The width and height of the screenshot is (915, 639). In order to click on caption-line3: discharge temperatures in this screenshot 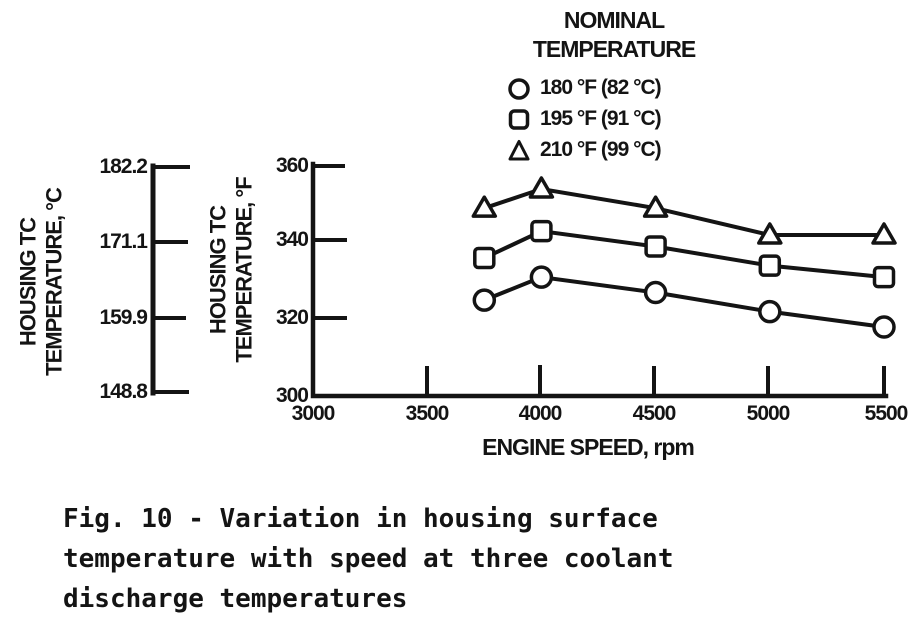, I will do `click(235, 599)`.